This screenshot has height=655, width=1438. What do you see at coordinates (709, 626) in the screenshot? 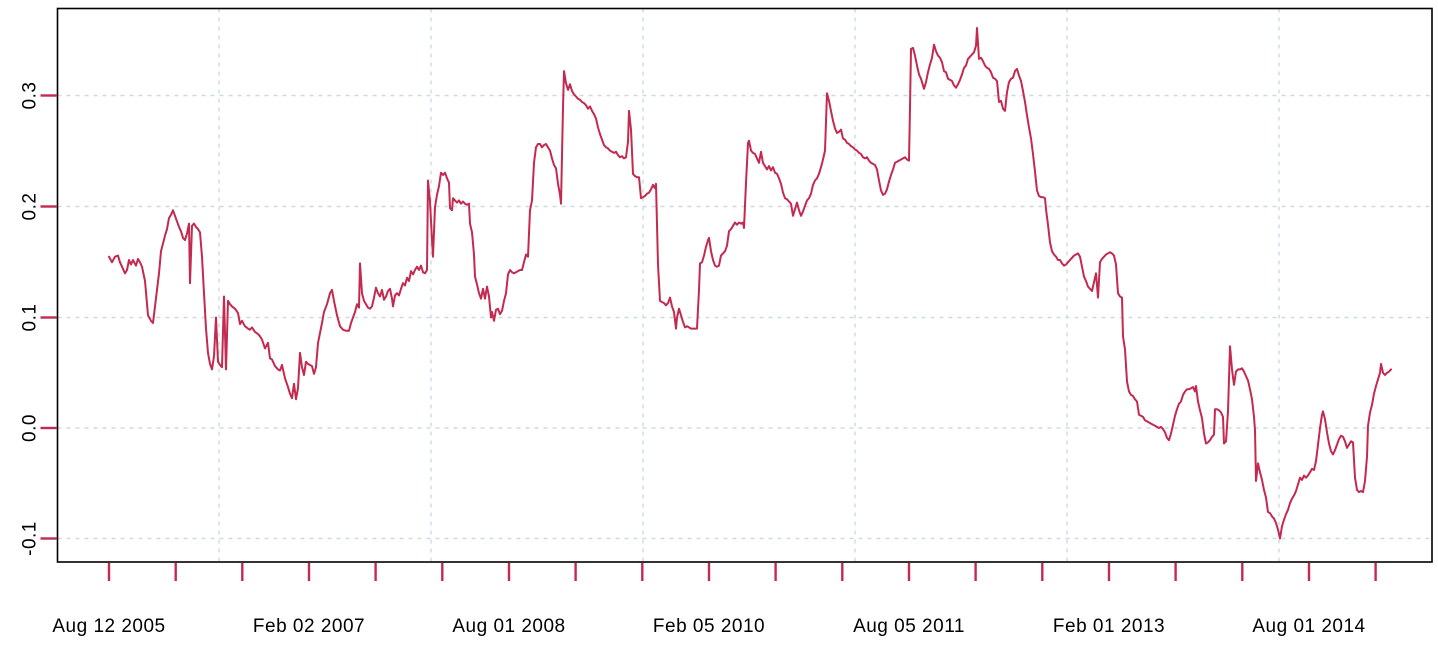
I see `x-axis-date-label: Feb 05 2010` at bounding box center [709, 626].